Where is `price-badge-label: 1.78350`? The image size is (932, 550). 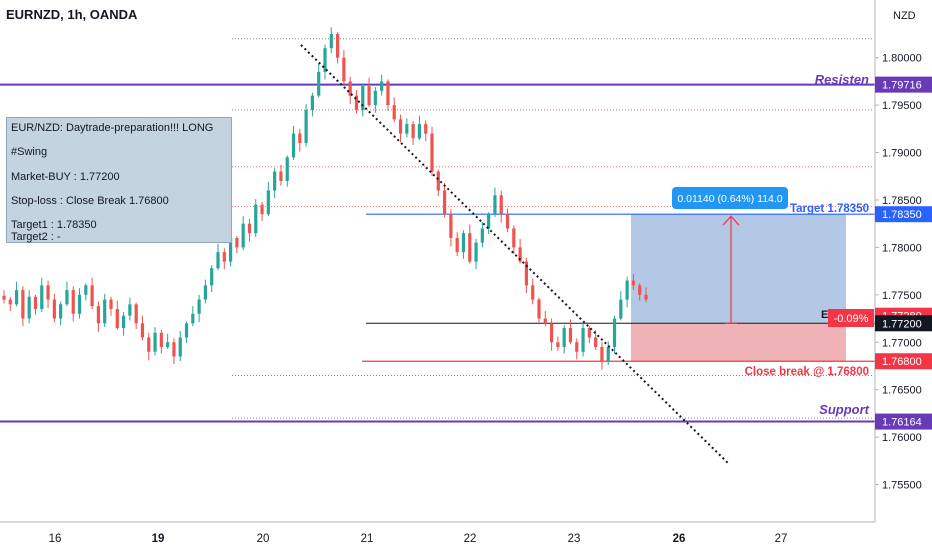 price-badge-label: 1.78350 is located at coordinates (902, 215).